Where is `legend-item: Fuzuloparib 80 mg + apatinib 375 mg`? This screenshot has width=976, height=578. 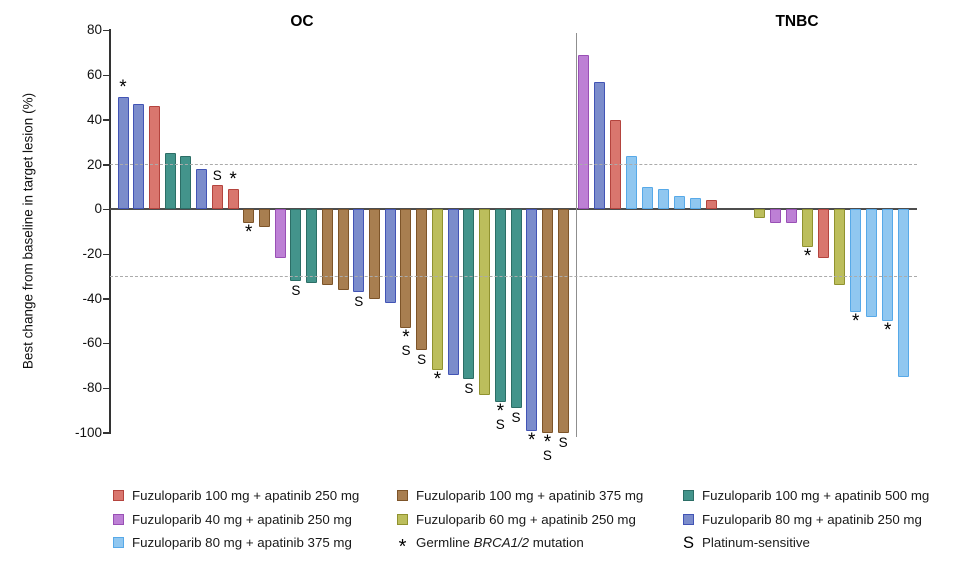
legend-item: Fuzuloparib 80 mg + apatinib 375 mg is located at coordinates (236, 542).